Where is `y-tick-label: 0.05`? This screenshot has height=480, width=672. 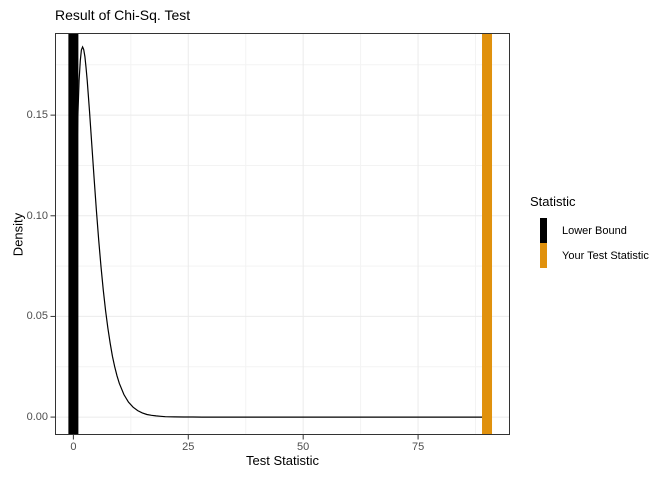 y-tick-label: 0.05 is located at coordinates (37, 316).